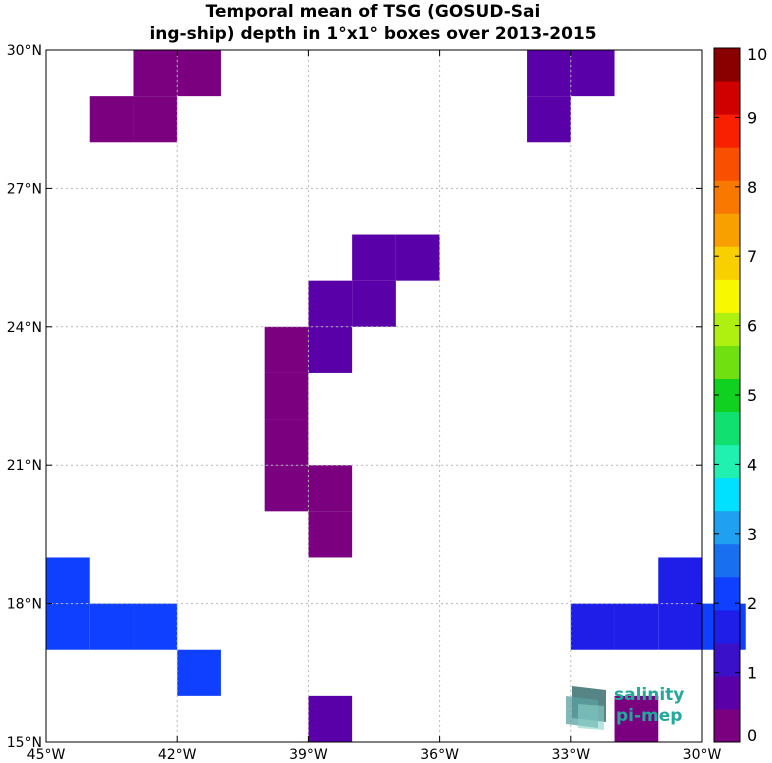  I want to click on colorbar: 0 1 2 3 4 5 6 7 8 9 10, so click(740, 395).